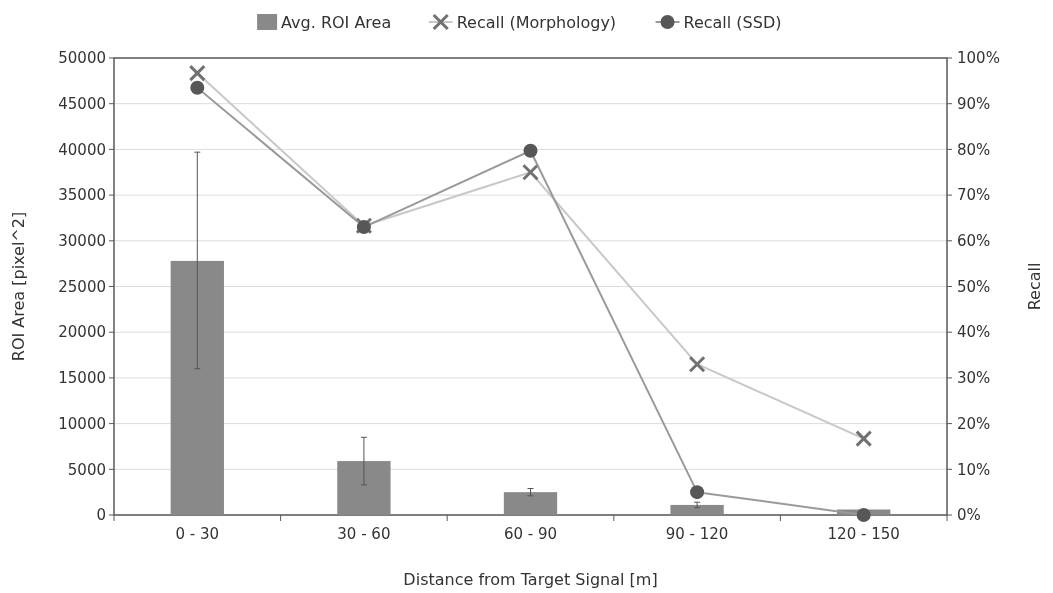 The image size is (1053, 593). What do you see at coordinates (974, 149) in the screenshot?
I see `y2-tick-label: 80%` at bounding box center [974, 149].